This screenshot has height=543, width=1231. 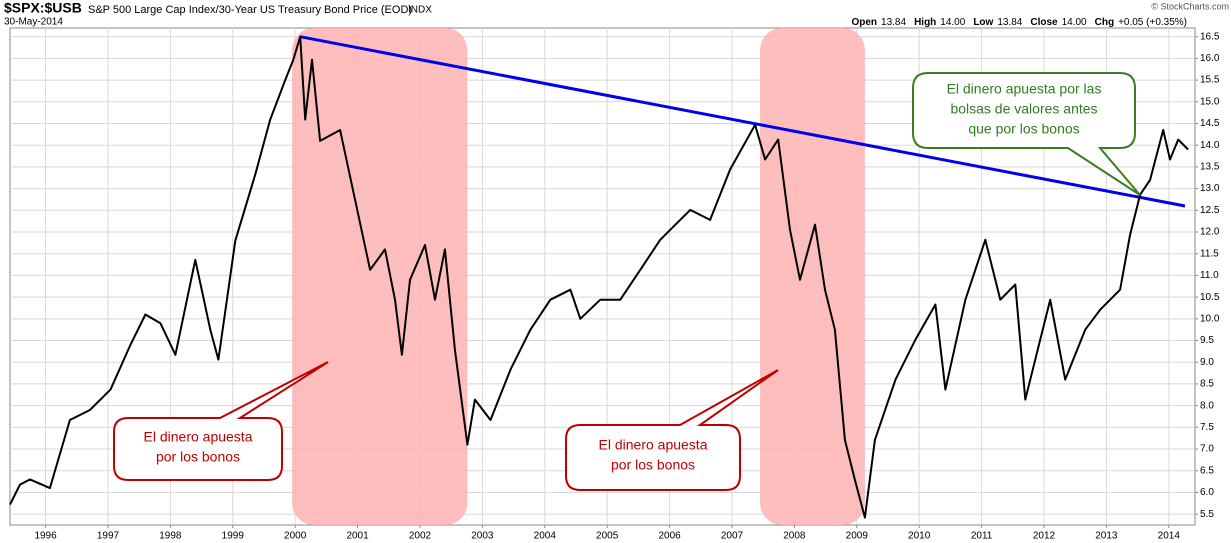 What do you see at coordinates (1210, 210) in the screenshot?
I see `y-tick-label: 12.5` at bounding box center [1210, 210].